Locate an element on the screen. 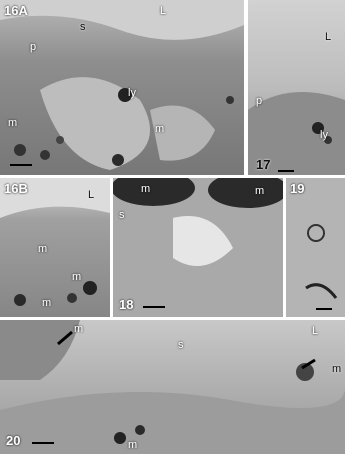  panel-label: 19 is located at coordinates (297, 188).